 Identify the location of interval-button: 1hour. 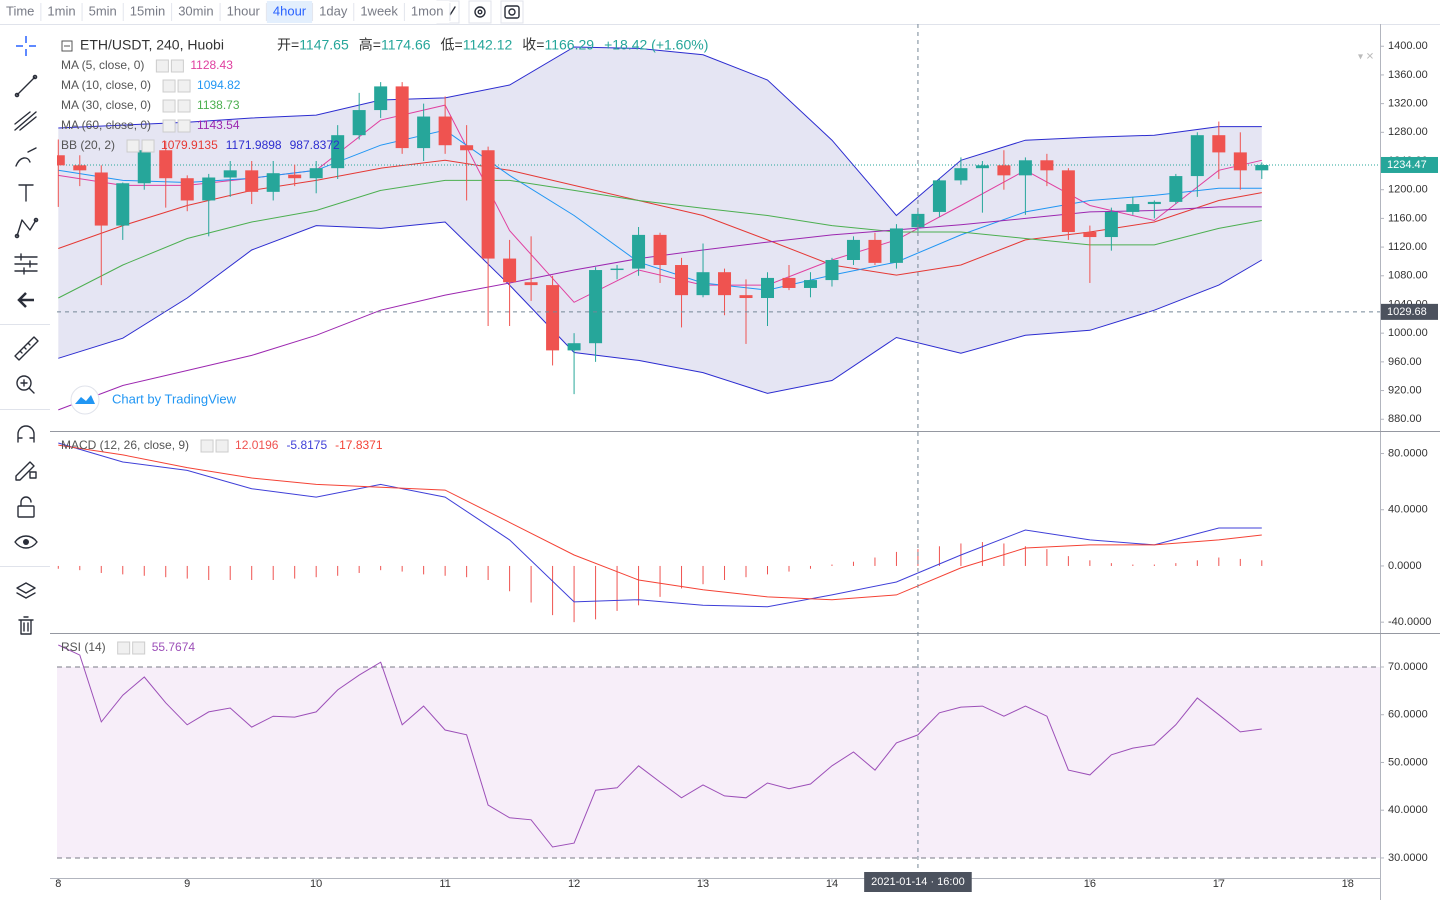
(244, 10).